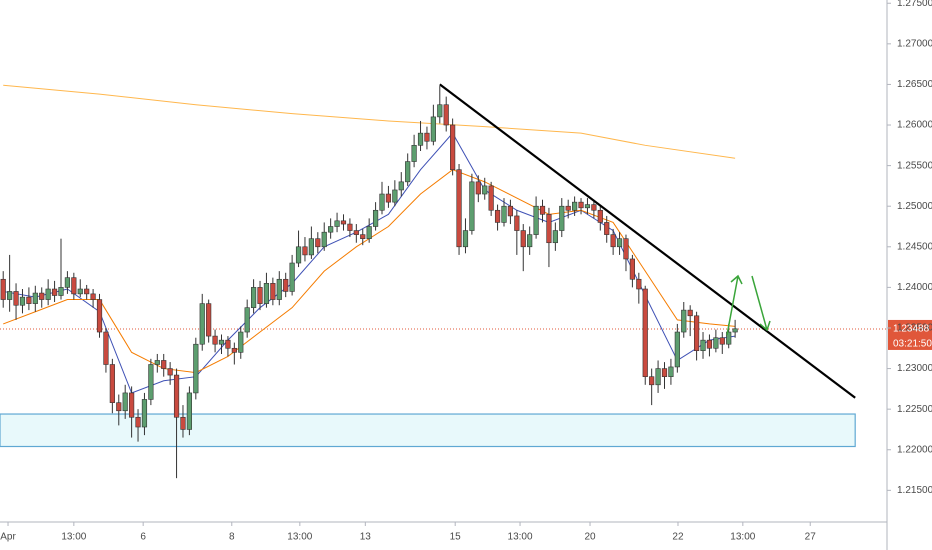 Image resolution: width=932 pixels, height=550 pixels. I want to click on y-tick-label: 1.21500, so click(914, 490).